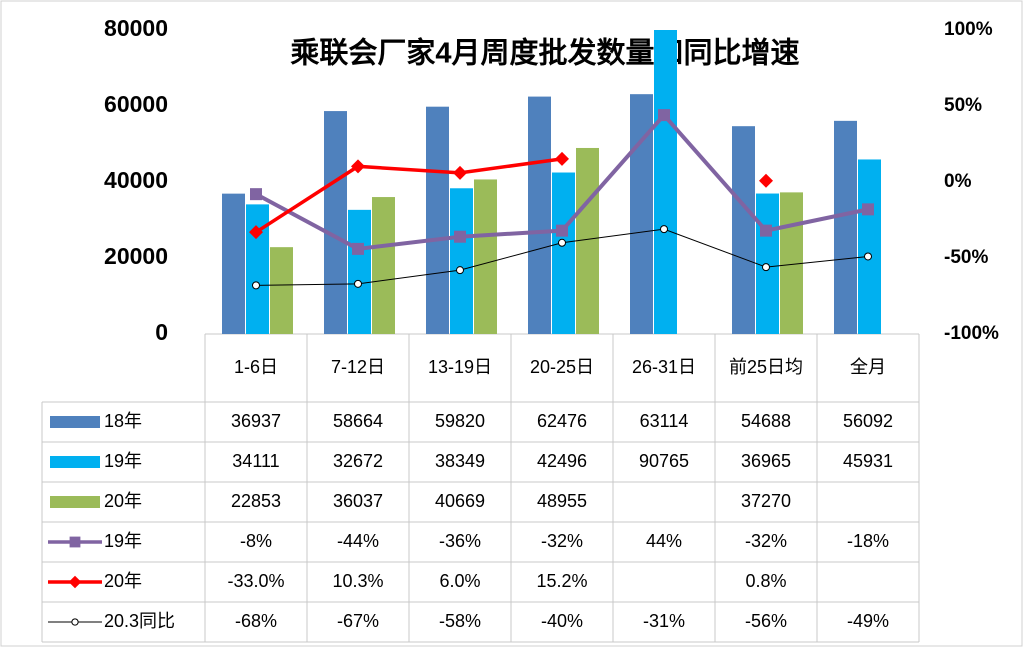  I want to click on table-value: 44%, so click(664, 541).